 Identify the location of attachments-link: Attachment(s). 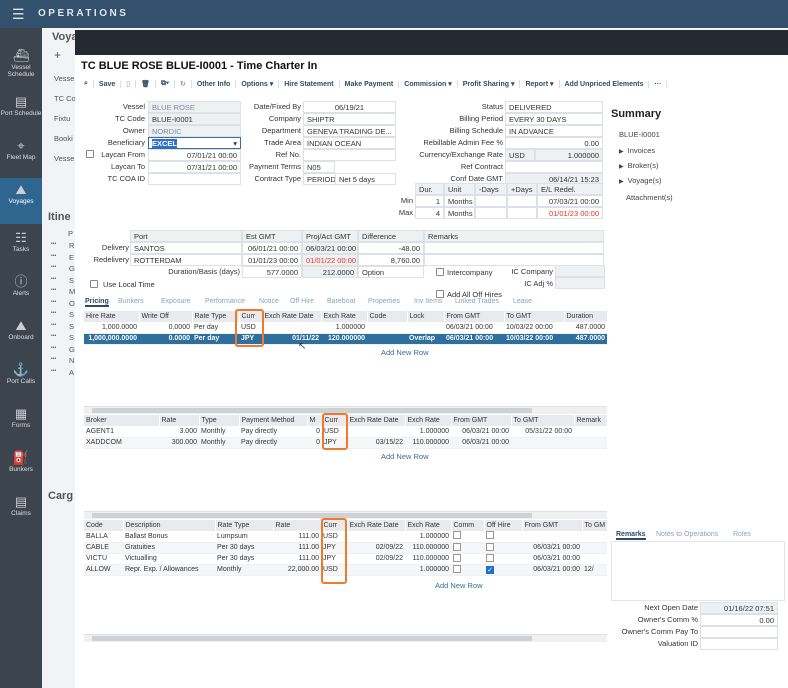
(649, 197).